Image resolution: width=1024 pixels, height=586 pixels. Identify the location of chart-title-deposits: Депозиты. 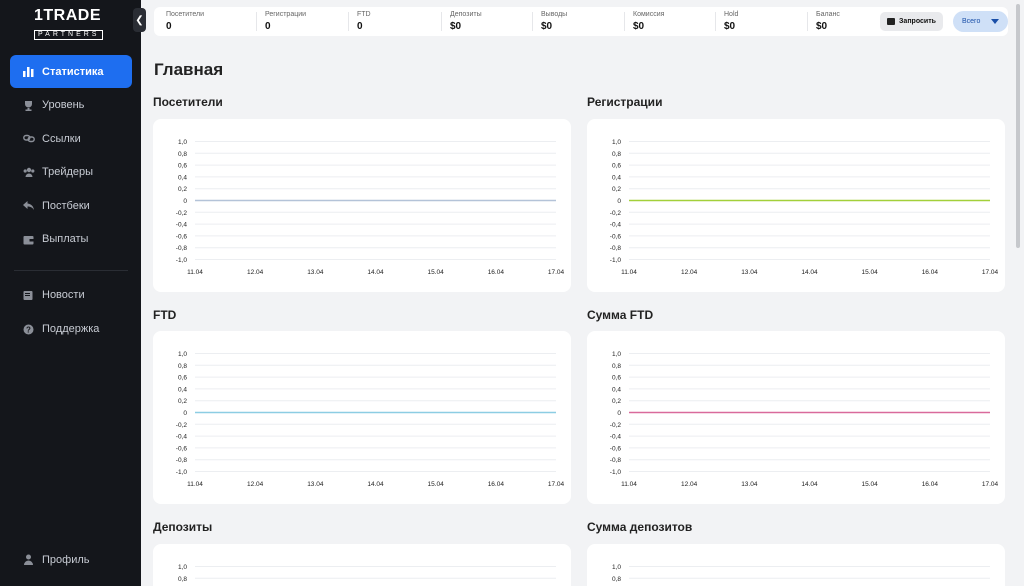
(183, 527).